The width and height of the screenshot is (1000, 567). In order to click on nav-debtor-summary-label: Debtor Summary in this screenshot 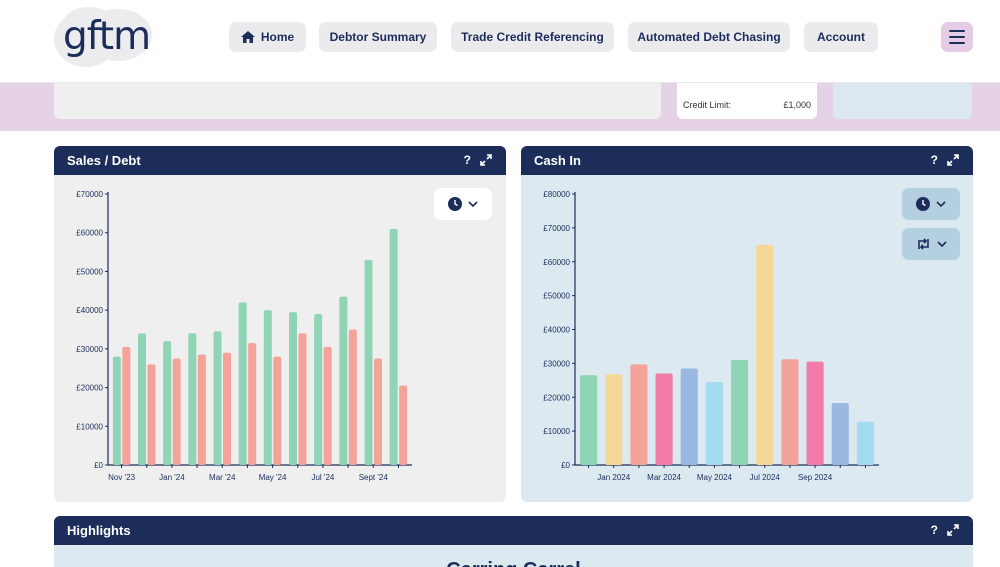, I will do `click(378, 37)`.